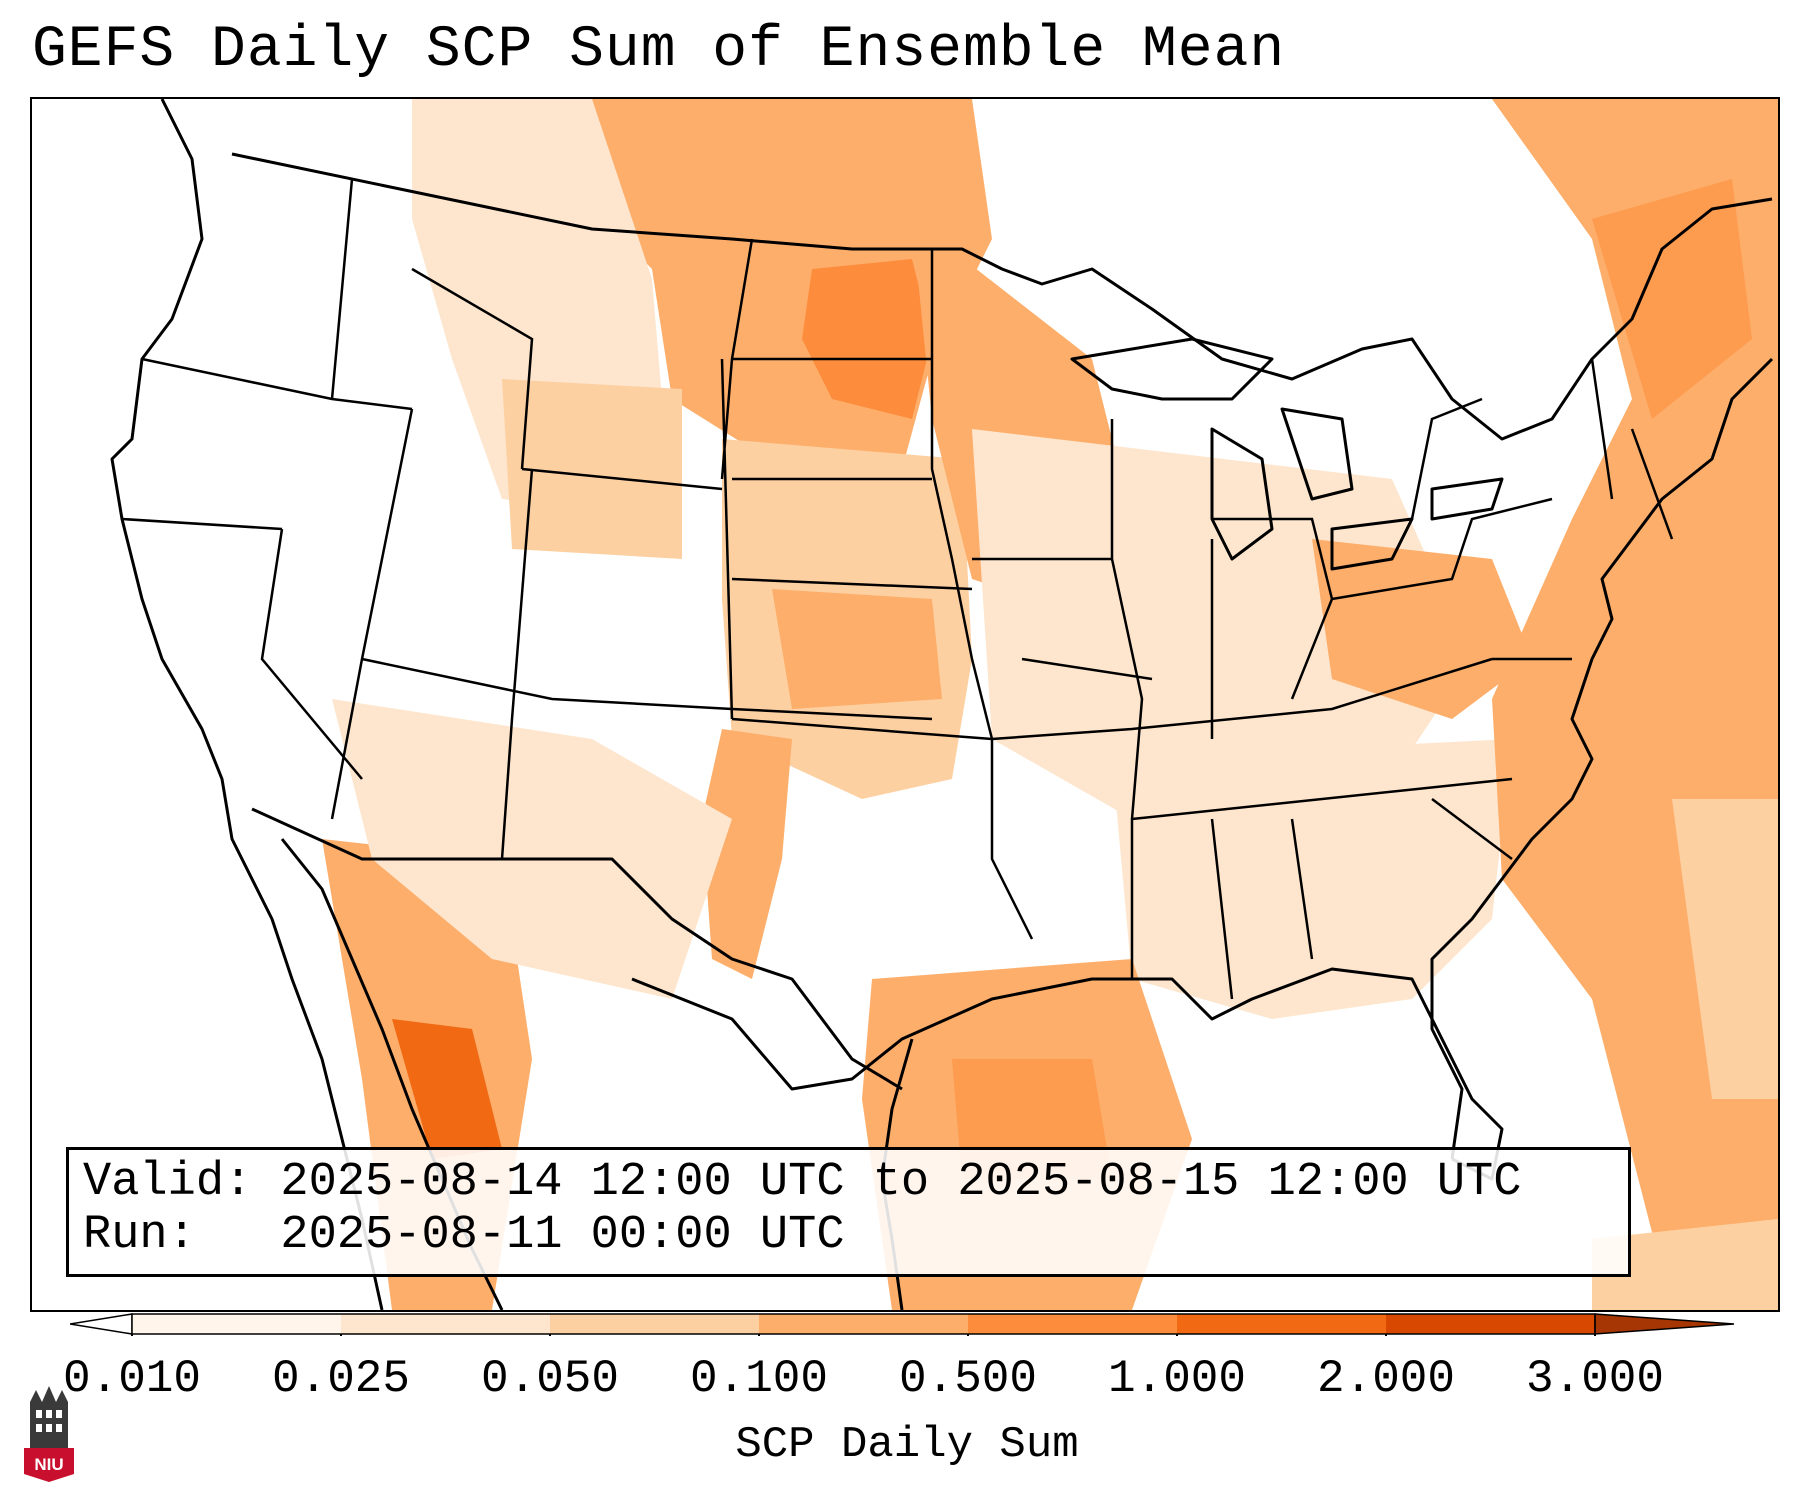 This screenshot has height=1500, width=1803. What do you see at coordinates (1664, 1324) in the screenshot?
I see `colorbar-extend-over` at bounding box center [1664, 1324].